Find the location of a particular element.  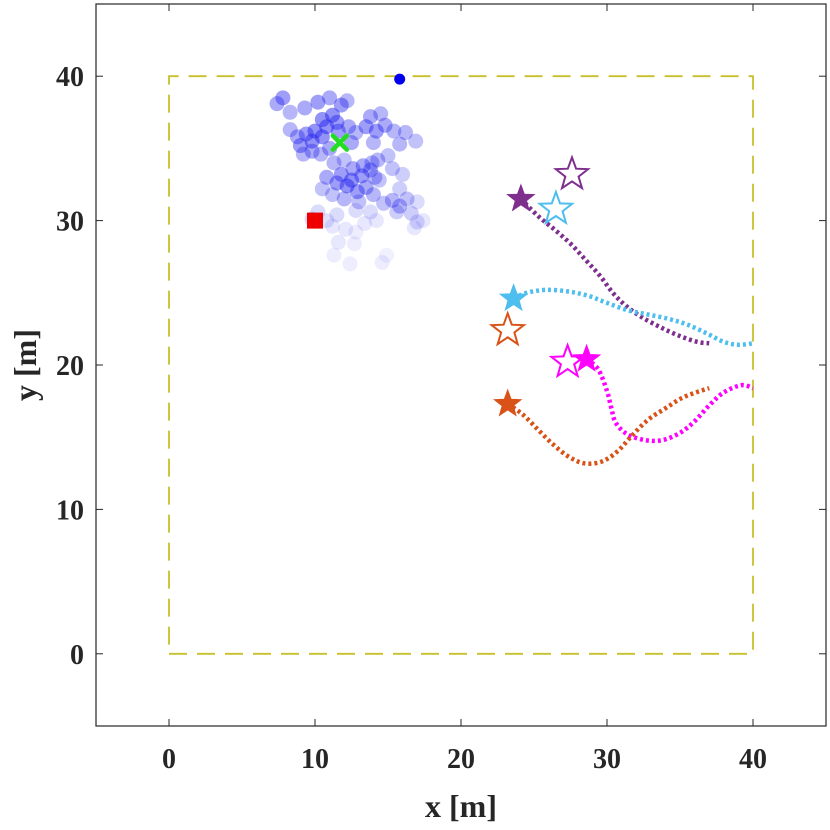

estimate-marker is located at coordinates (340, 142).